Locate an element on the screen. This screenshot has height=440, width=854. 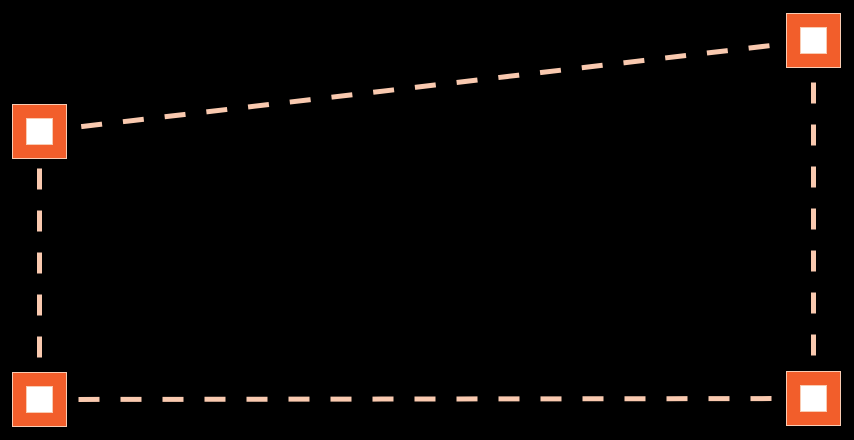
selection-handle-top-right is located at coordinates (813, 40).